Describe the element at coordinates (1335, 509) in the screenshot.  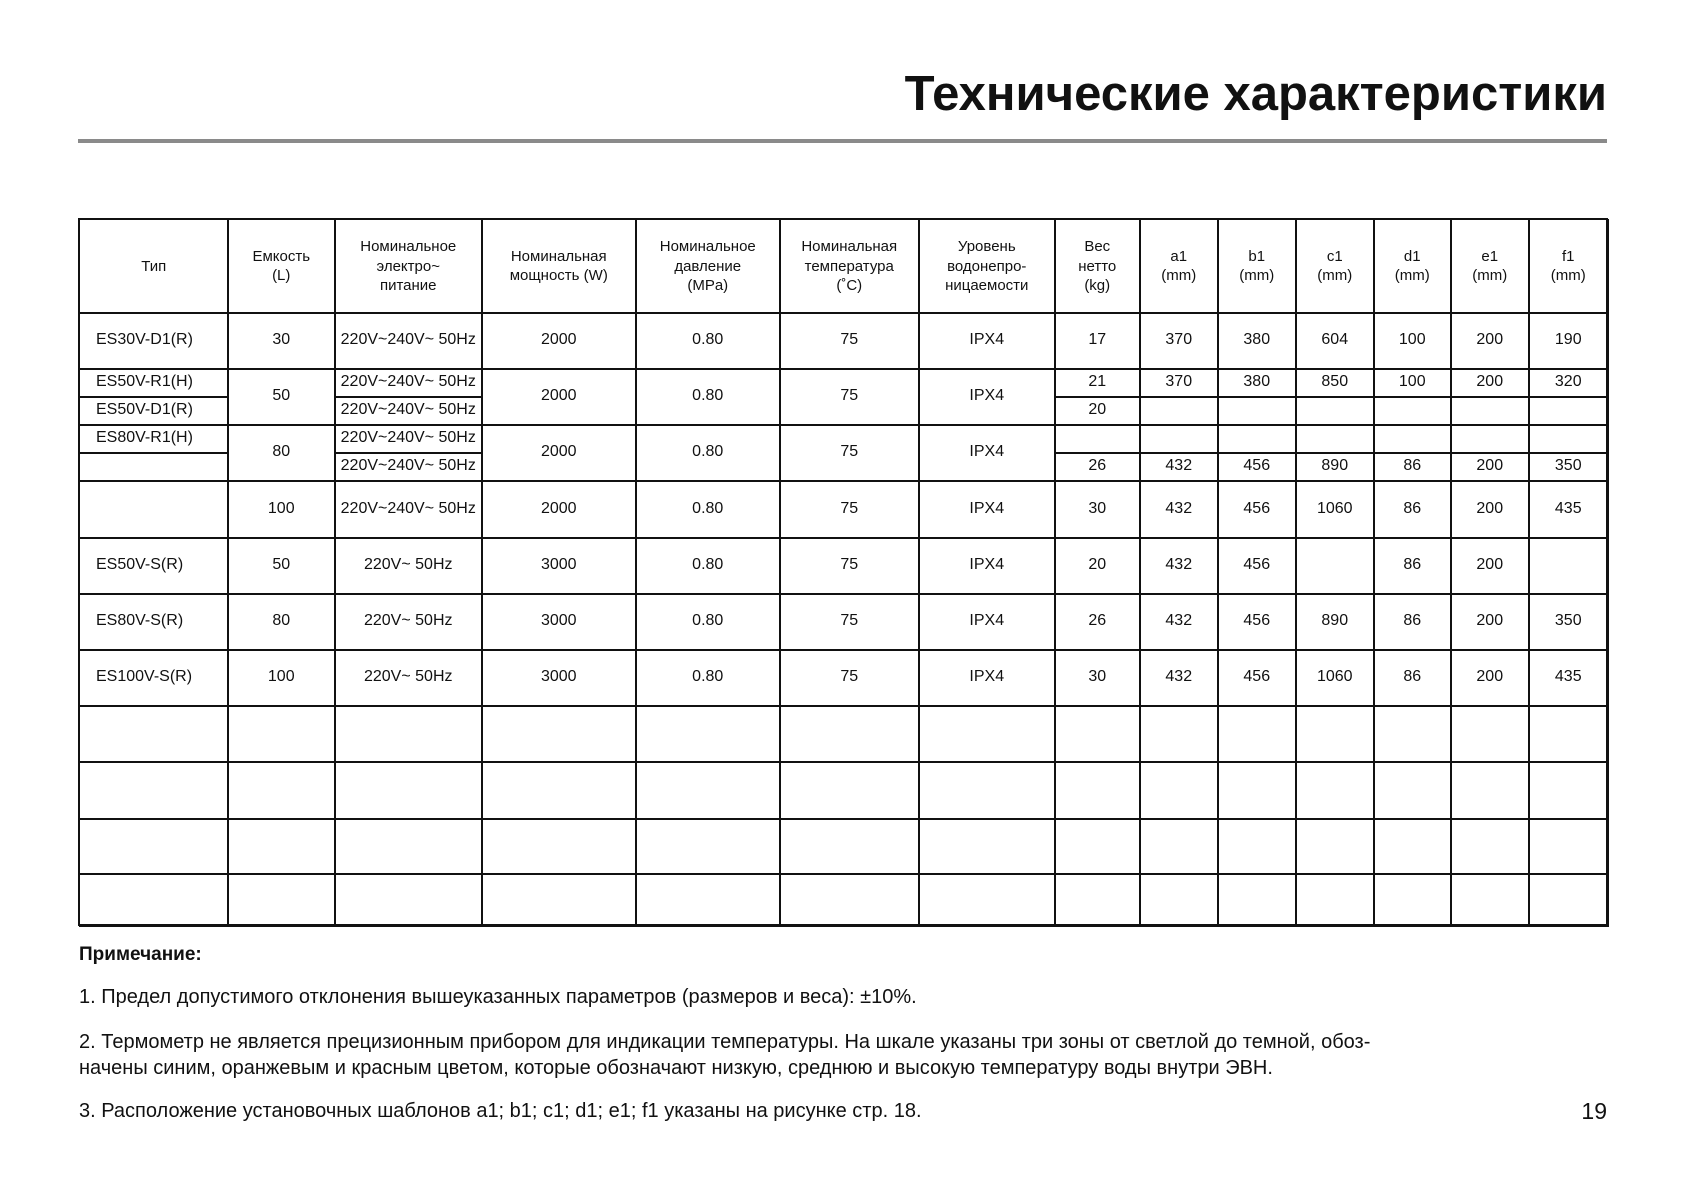
I see `table-cell: 1060` at that location.